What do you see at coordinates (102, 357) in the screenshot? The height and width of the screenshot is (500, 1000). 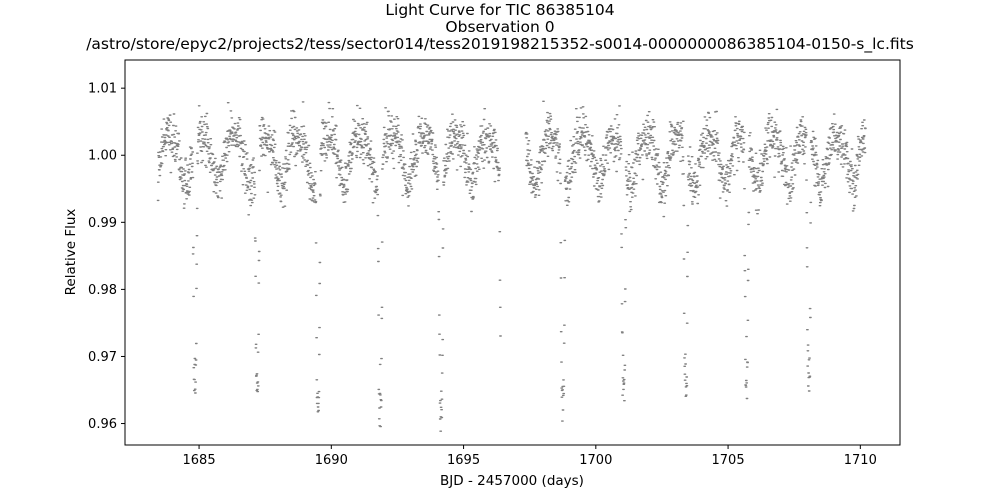 I see `y-tick-label: 0.97` at bounding box center [102, 357].